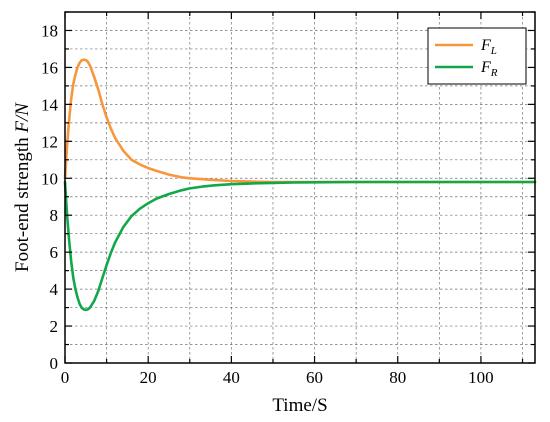 The height and width of the screenshot is (422, 550). What do you see at coordinates (49, 141) in the screenshot?
I see `y-tick-label-6: 12` at bounding box center [49, 141].